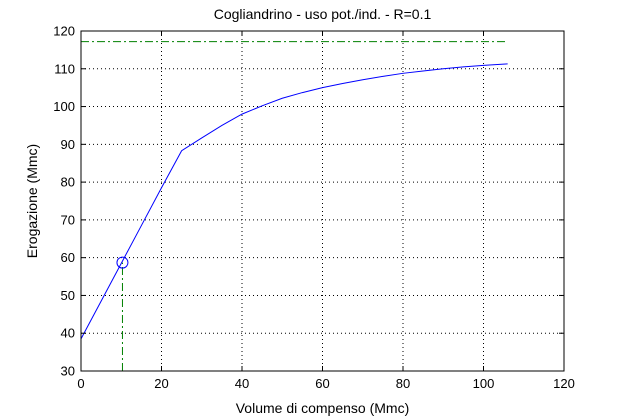 The image size is (623, 419). Describe the element at coordinates (68, 295) in the screenshot. I see `y-tick-label: 50` at that location.